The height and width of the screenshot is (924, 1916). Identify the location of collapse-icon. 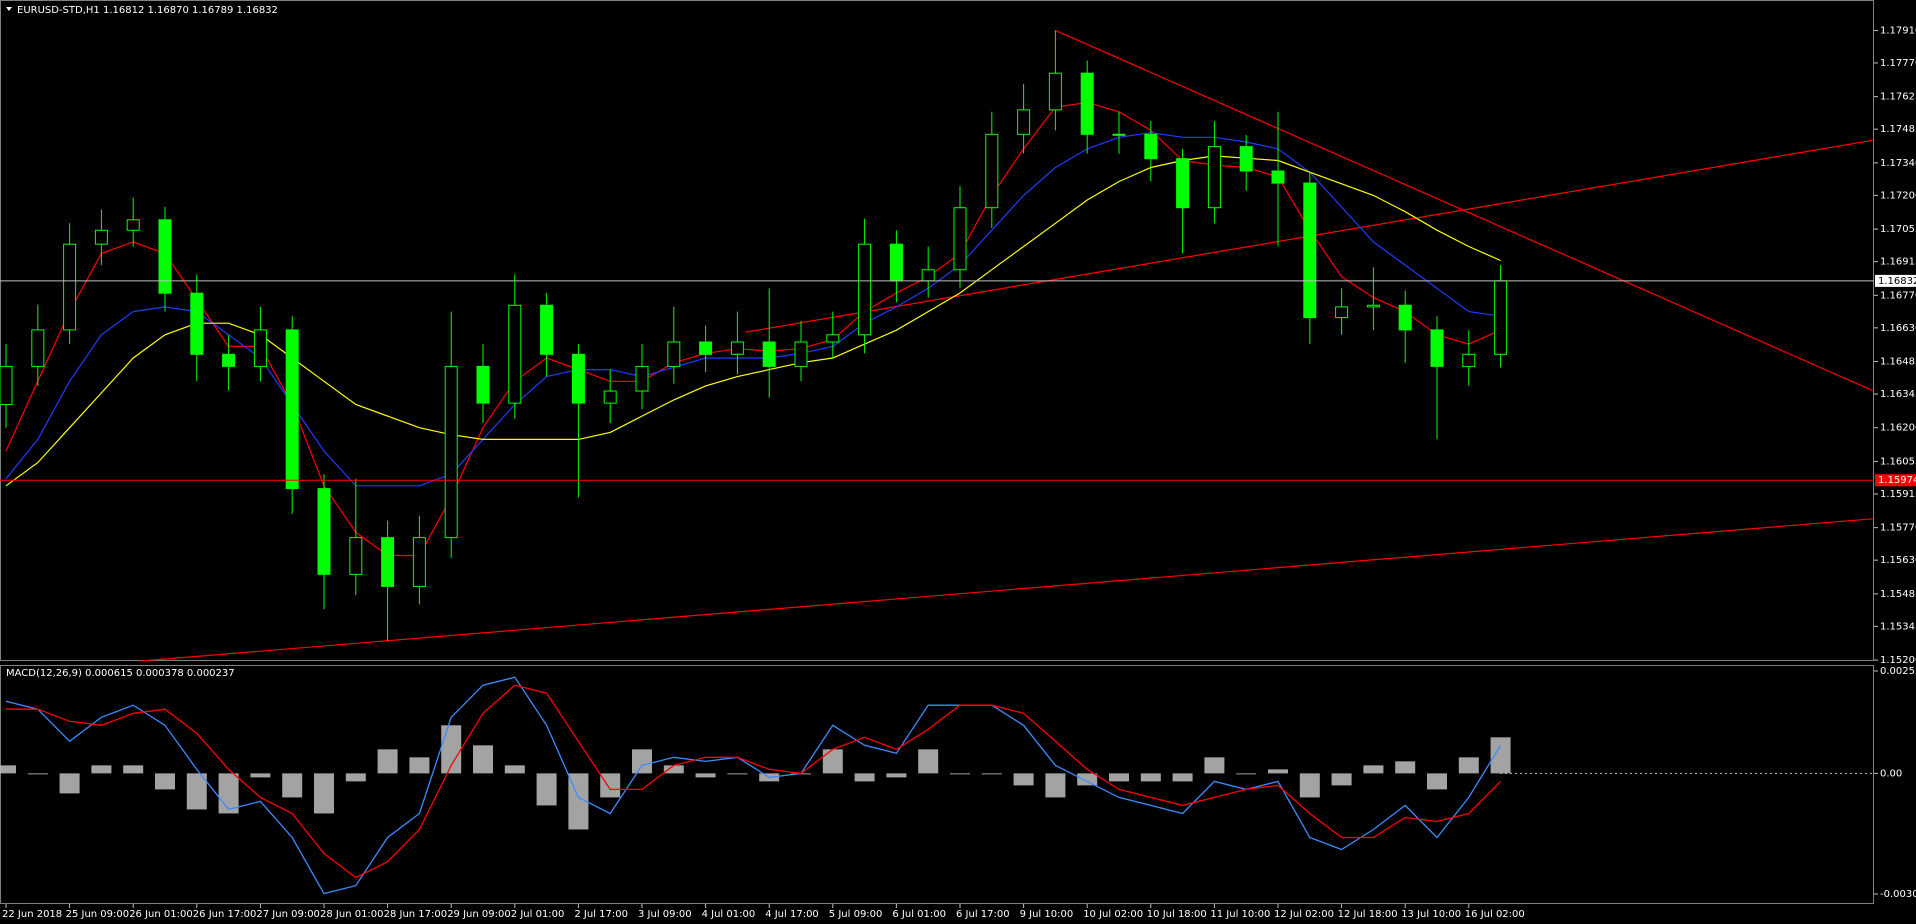
(9, 9).